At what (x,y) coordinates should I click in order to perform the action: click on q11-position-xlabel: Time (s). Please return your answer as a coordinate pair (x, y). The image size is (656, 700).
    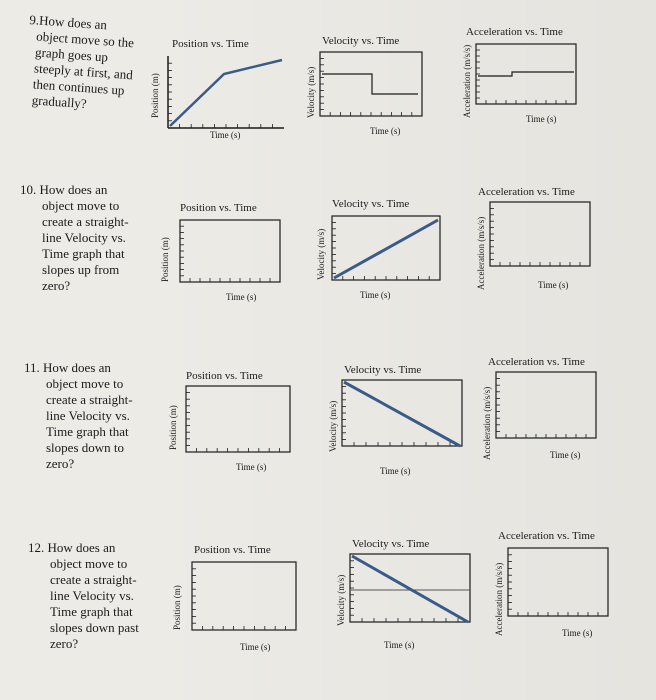
    Looking at the image, I should click on (251, 467).